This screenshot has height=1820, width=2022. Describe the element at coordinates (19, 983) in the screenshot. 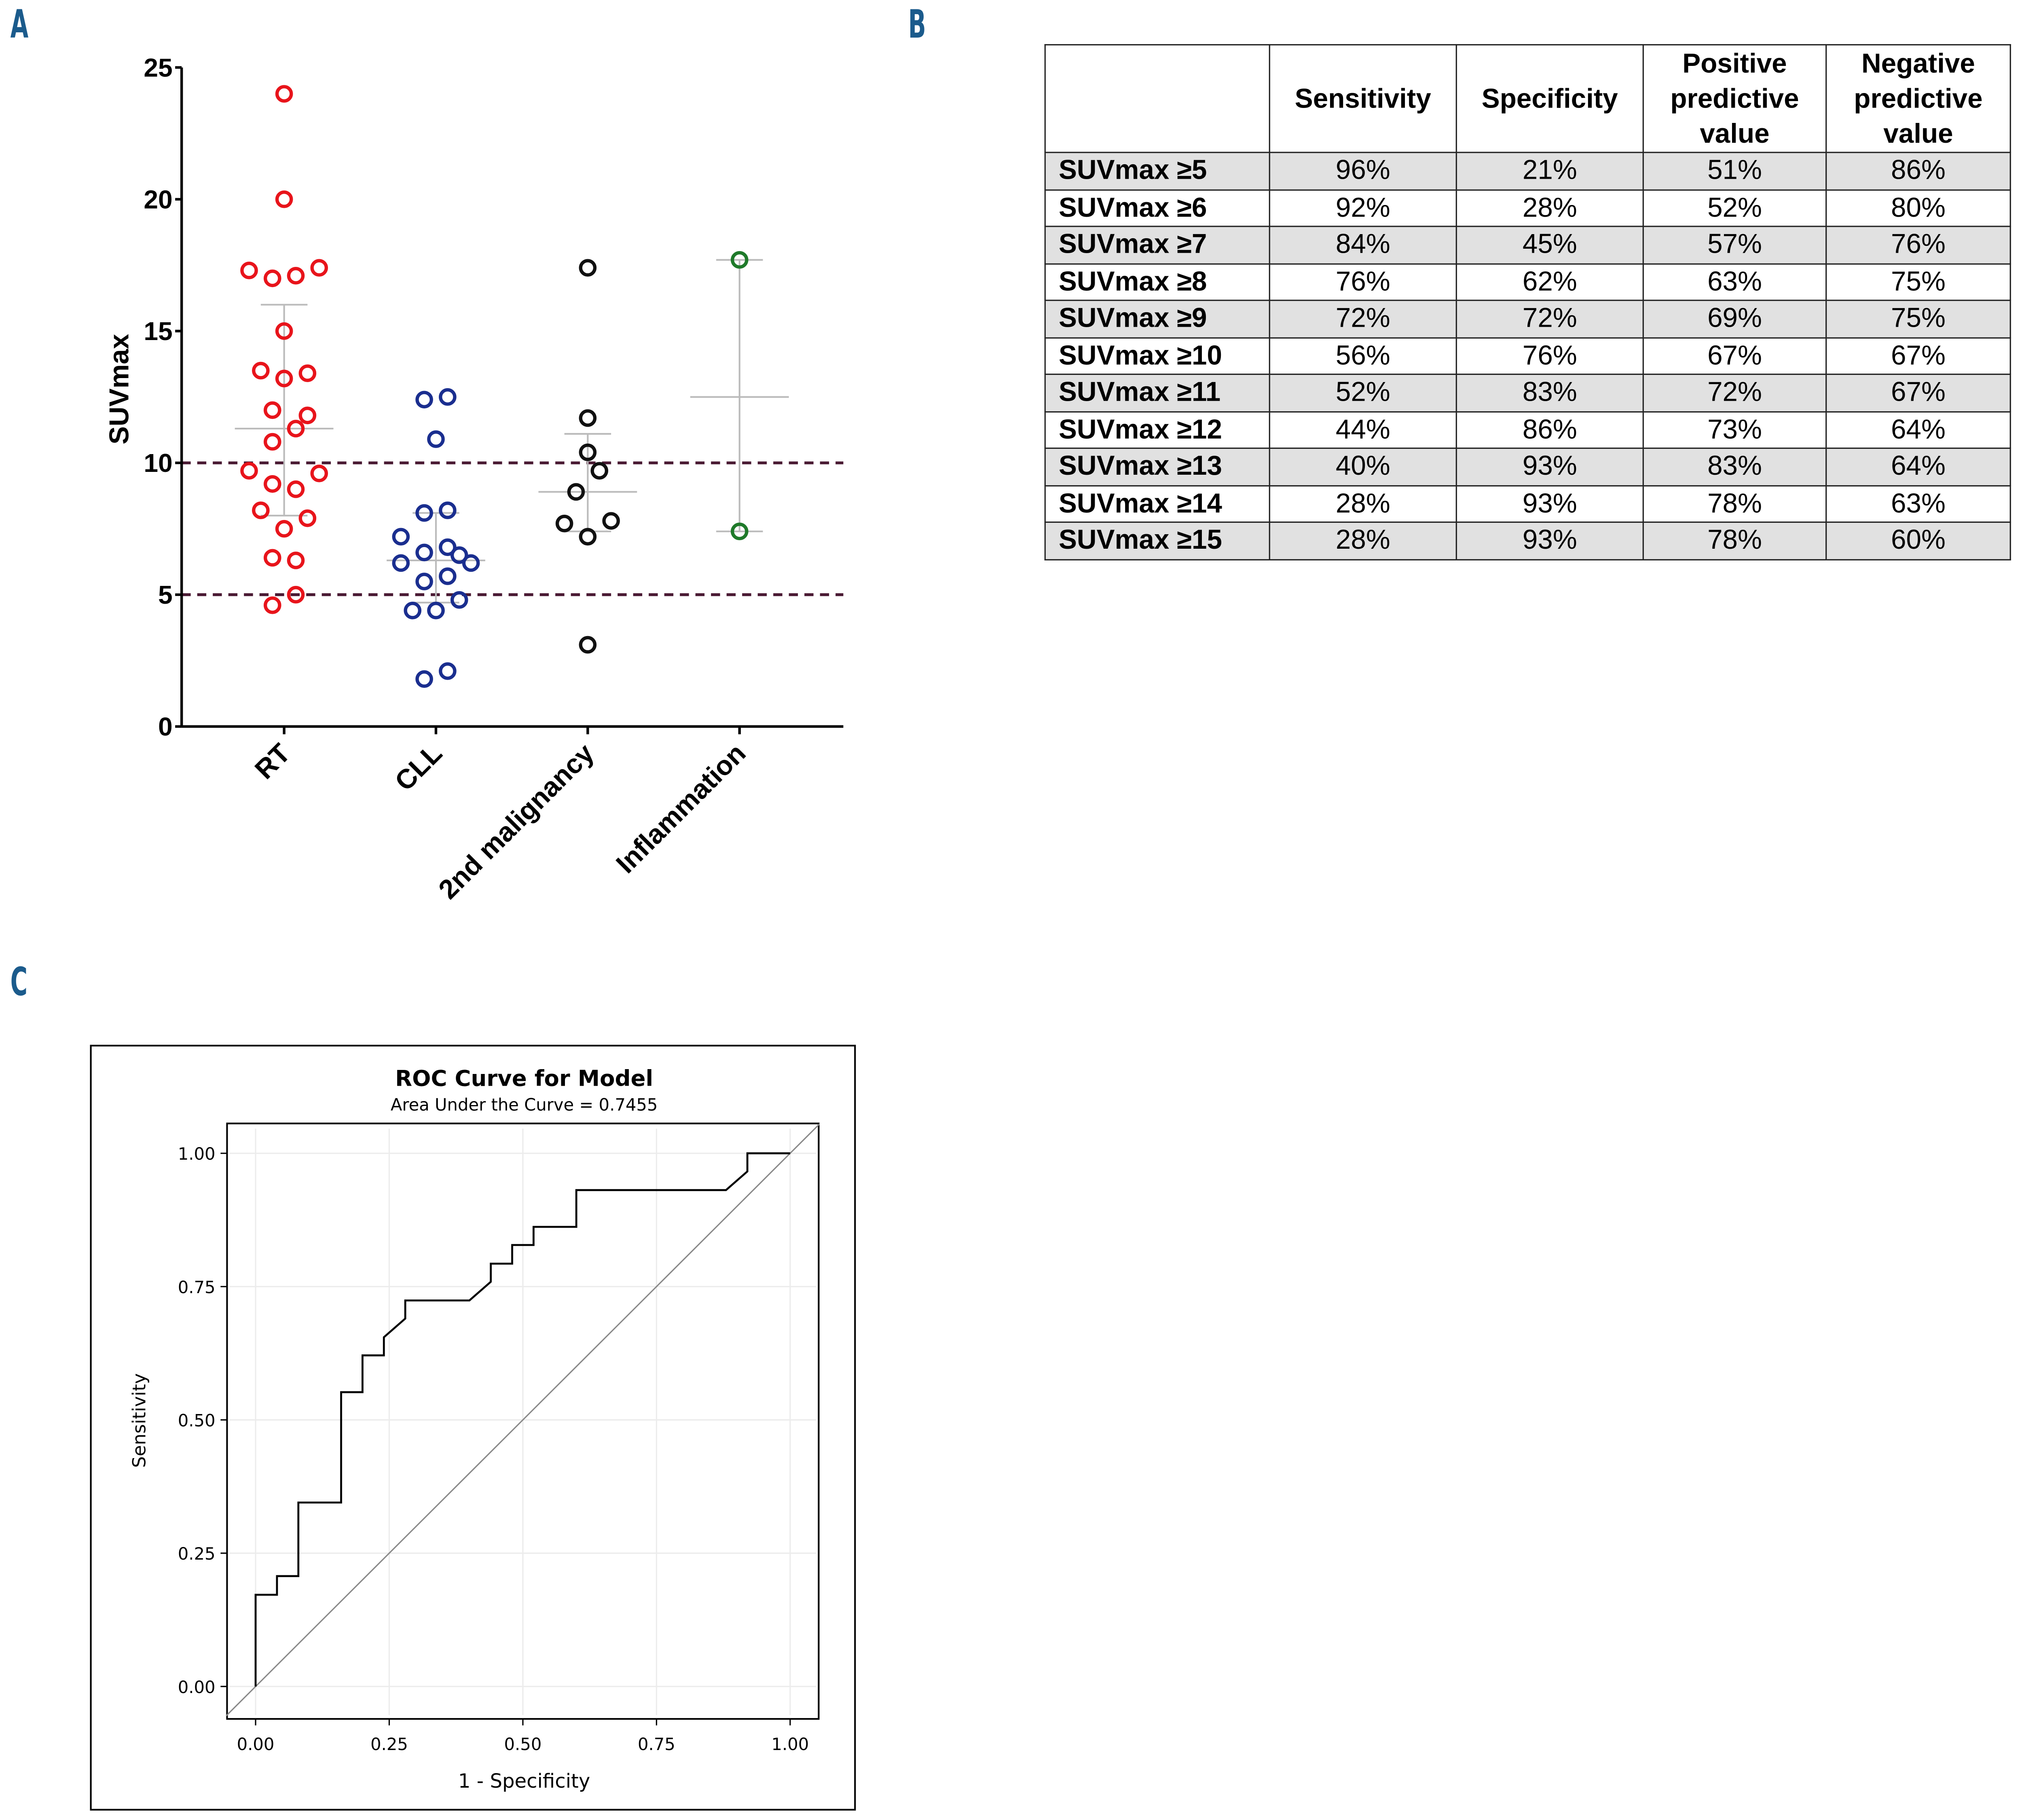

I see `panel-label-c: C` at that location.